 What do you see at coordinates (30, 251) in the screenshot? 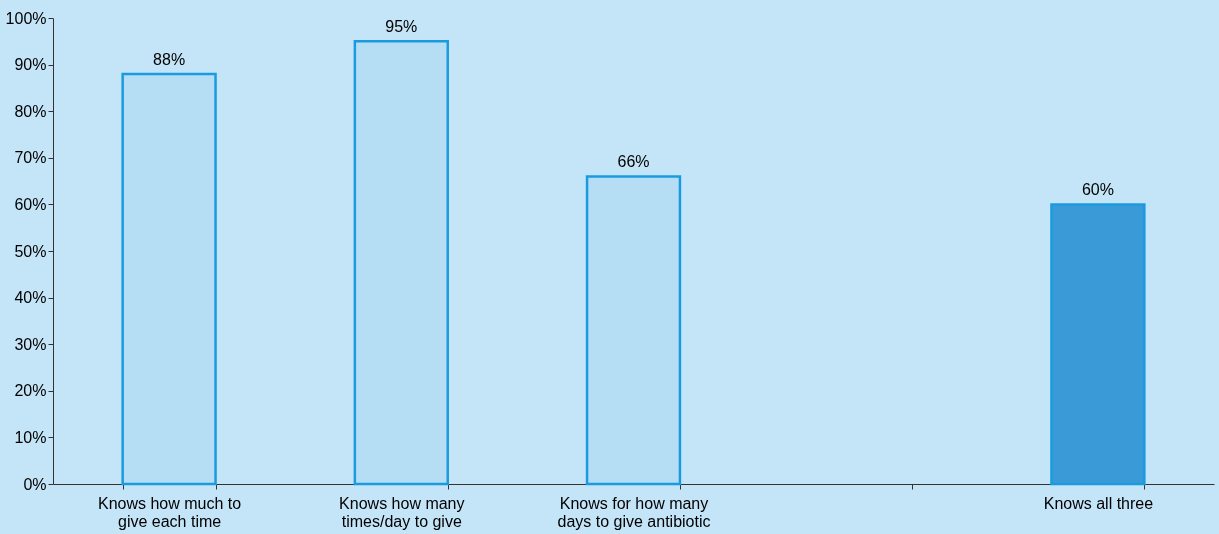
I see `y-tick-label: 50%` at bounding box center [30, 251].